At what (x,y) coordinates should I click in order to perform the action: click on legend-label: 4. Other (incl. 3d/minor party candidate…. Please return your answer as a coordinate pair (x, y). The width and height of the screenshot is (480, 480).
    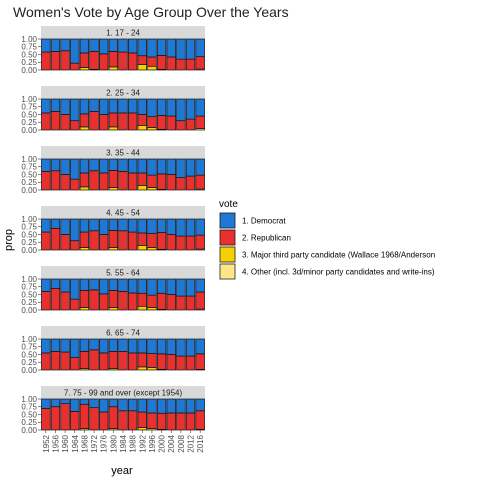
    Looking at the image, I should click on (338, 272).